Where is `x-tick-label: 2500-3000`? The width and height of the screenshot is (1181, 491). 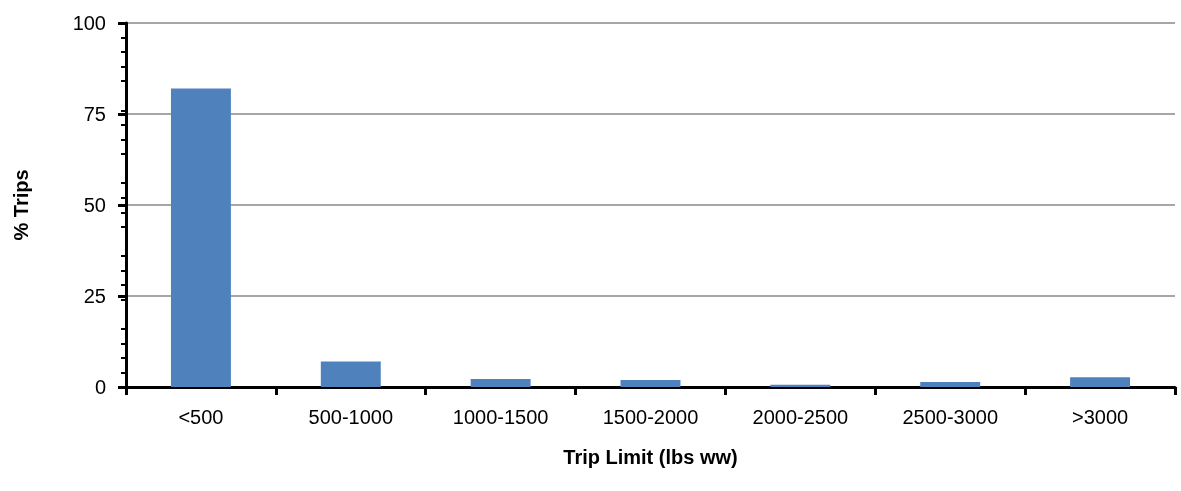 x-tick-label: 2500-3000 is located at coordinates (950, 417).